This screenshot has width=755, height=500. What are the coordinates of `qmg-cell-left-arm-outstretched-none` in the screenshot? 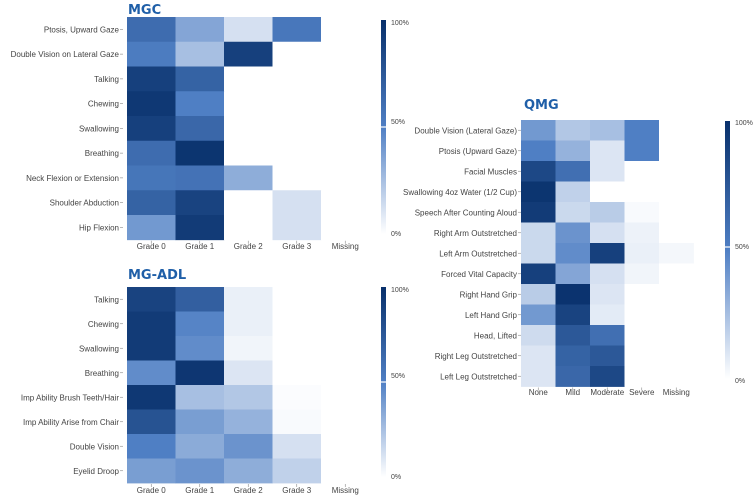 It's located at (538, 253).